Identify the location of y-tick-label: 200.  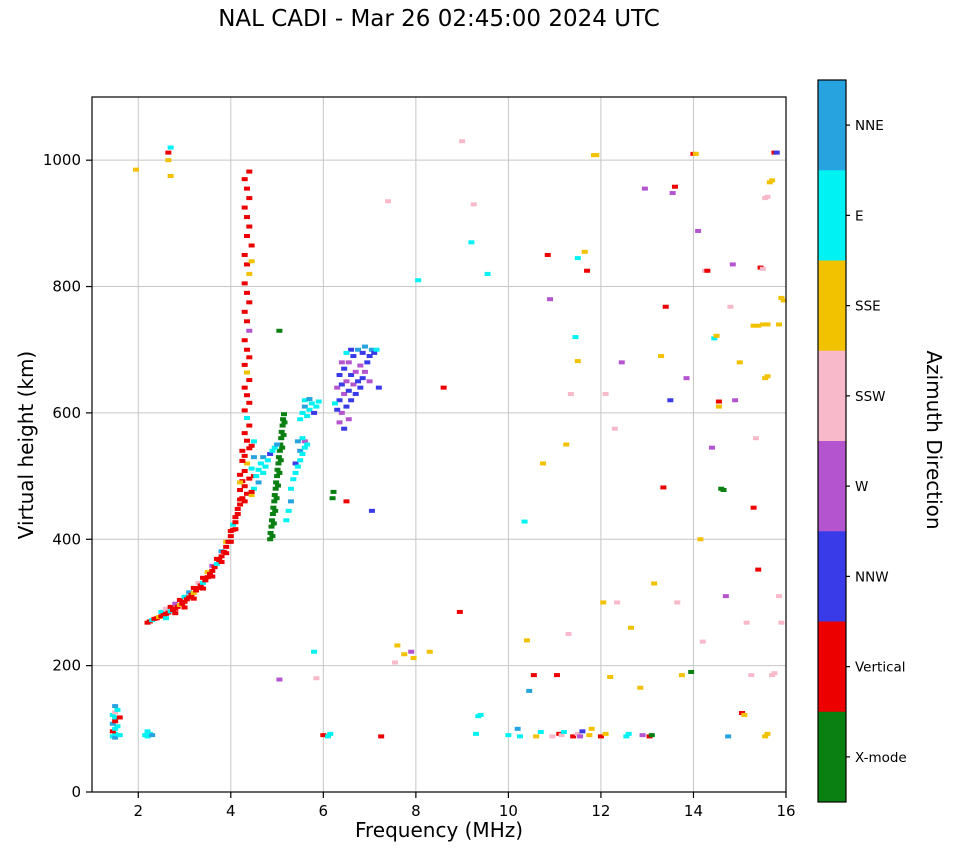
(66, 666).